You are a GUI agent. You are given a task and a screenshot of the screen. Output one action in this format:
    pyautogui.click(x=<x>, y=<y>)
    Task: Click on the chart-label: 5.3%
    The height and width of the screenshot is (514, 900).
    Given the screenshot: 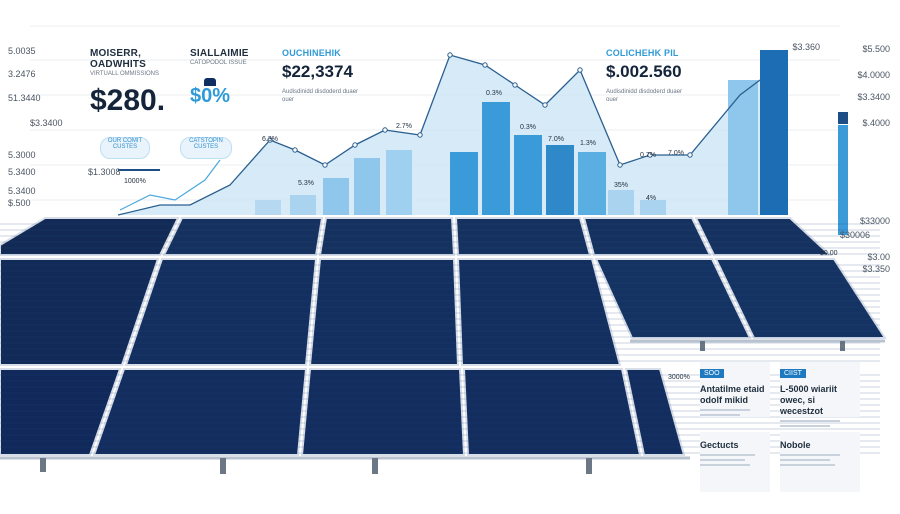 What is the action you would take?
    pyautogui.click(x=306, y=183)
    